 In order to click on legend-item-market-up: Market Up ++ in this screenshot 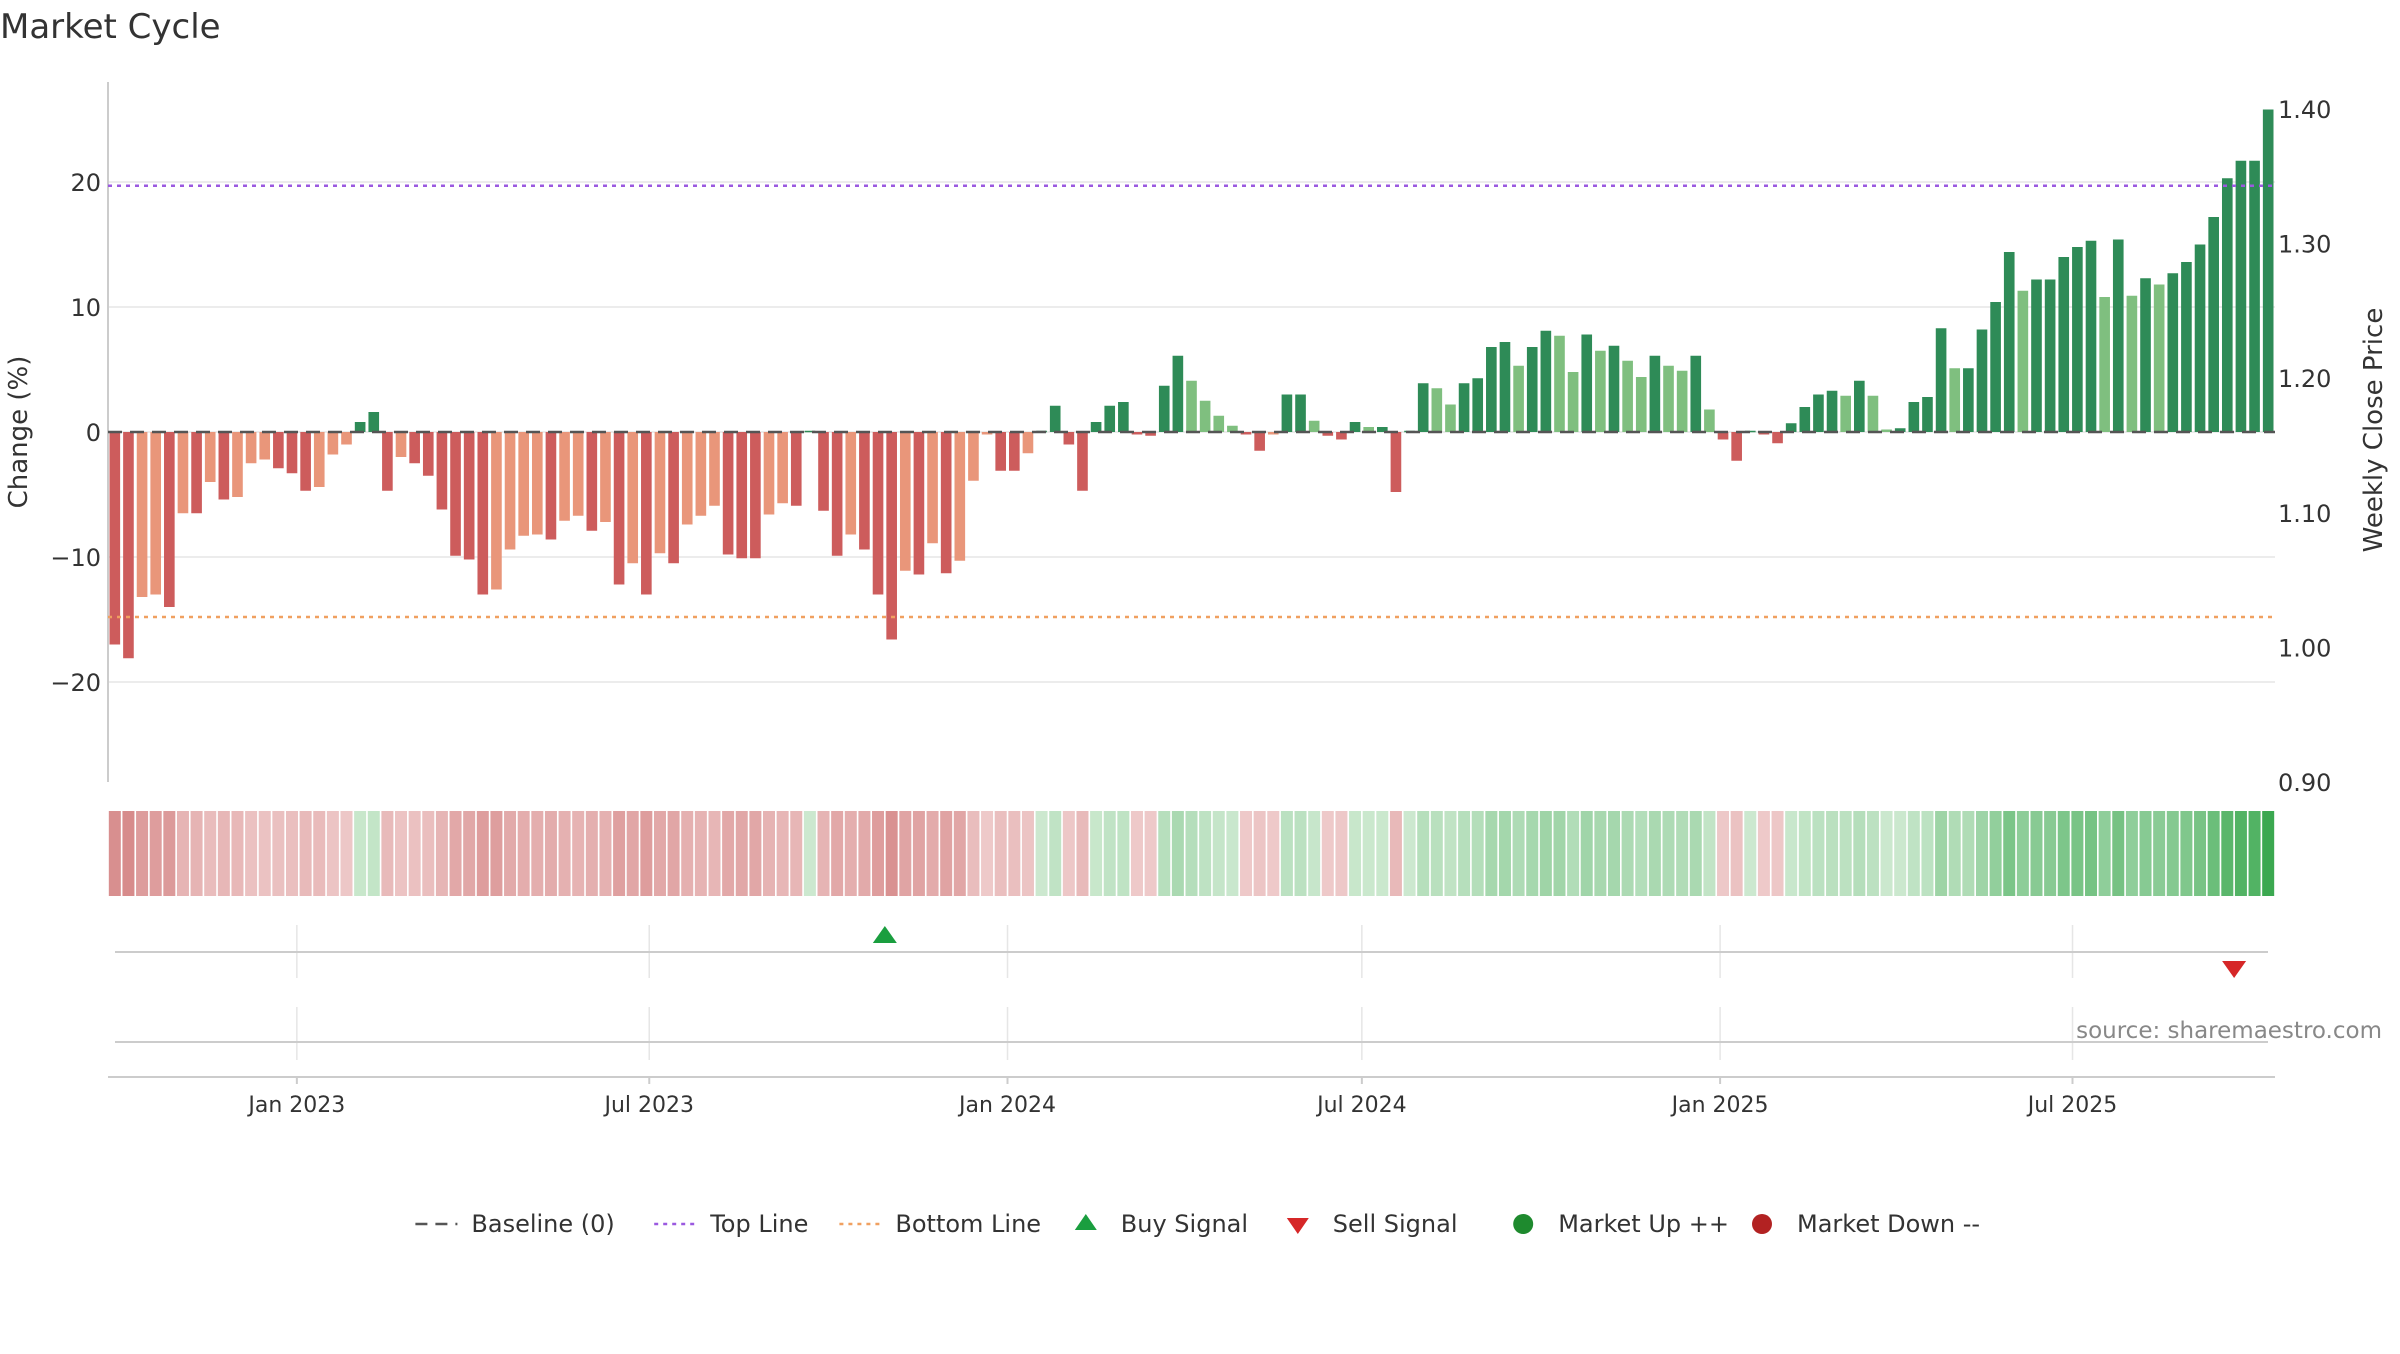, I will do `click(1621, 1224)`.